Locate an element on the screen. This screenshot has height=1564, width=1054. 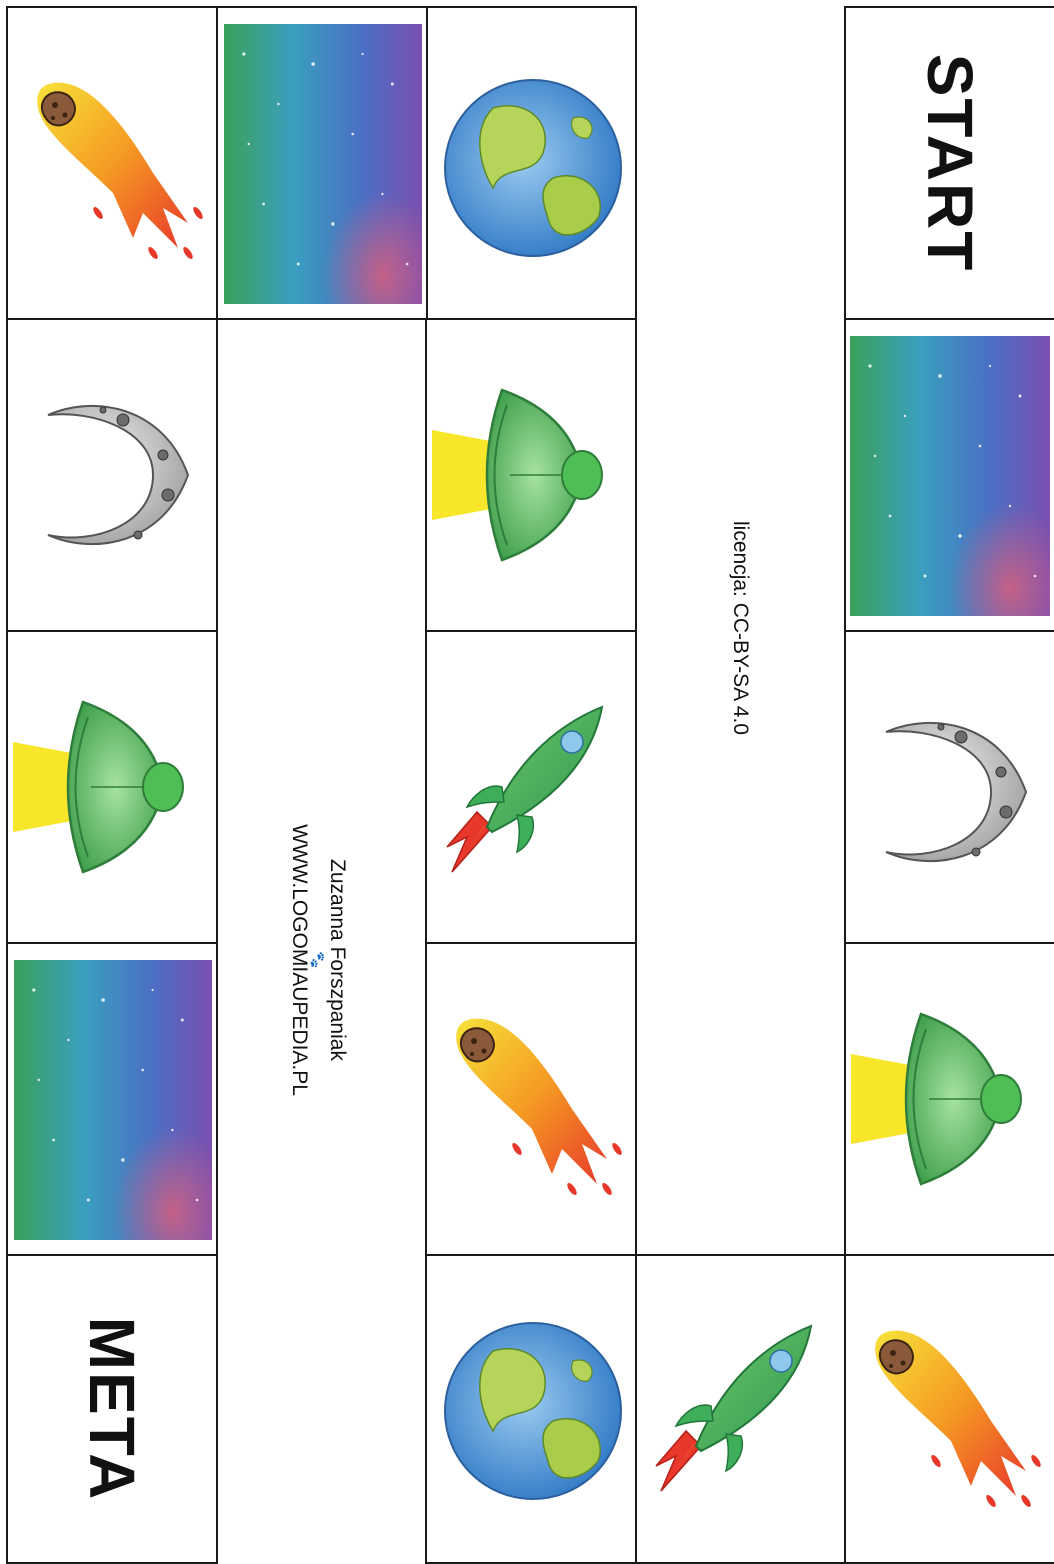
finish-label: META is located at coordinates (112, 1409).